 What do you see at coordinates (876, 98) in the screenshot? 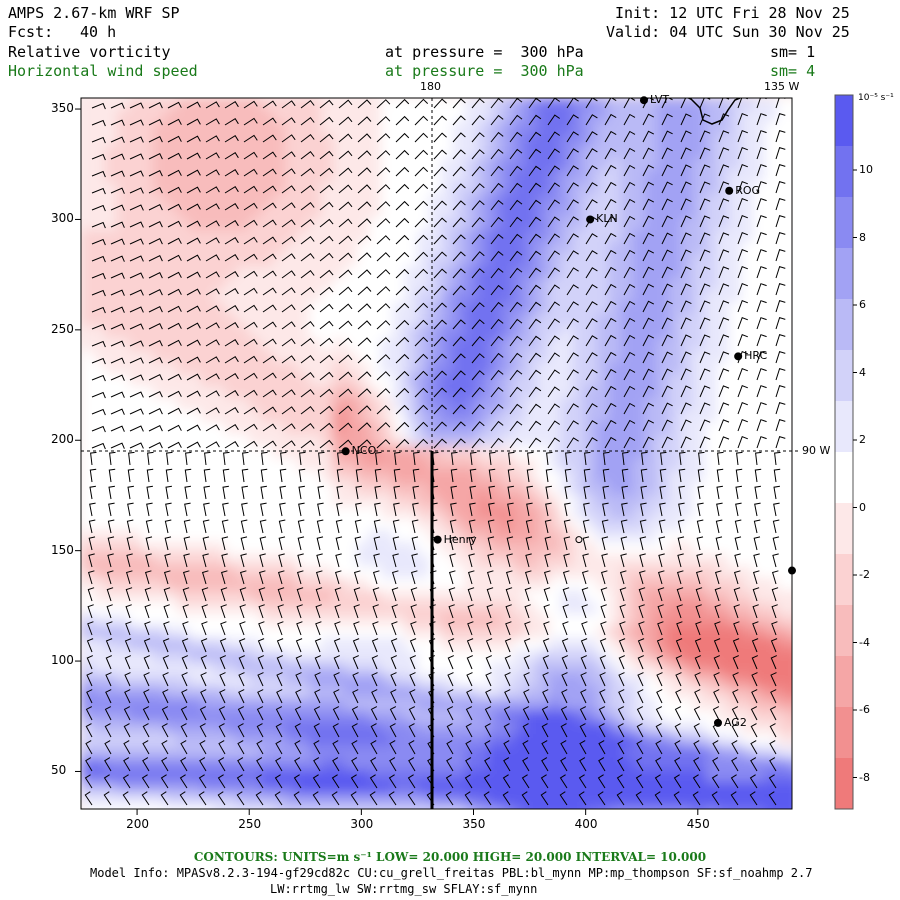
I see `colorbar-units: 10⁻⁵ s⁻¹` at bounding box center [876, 98].